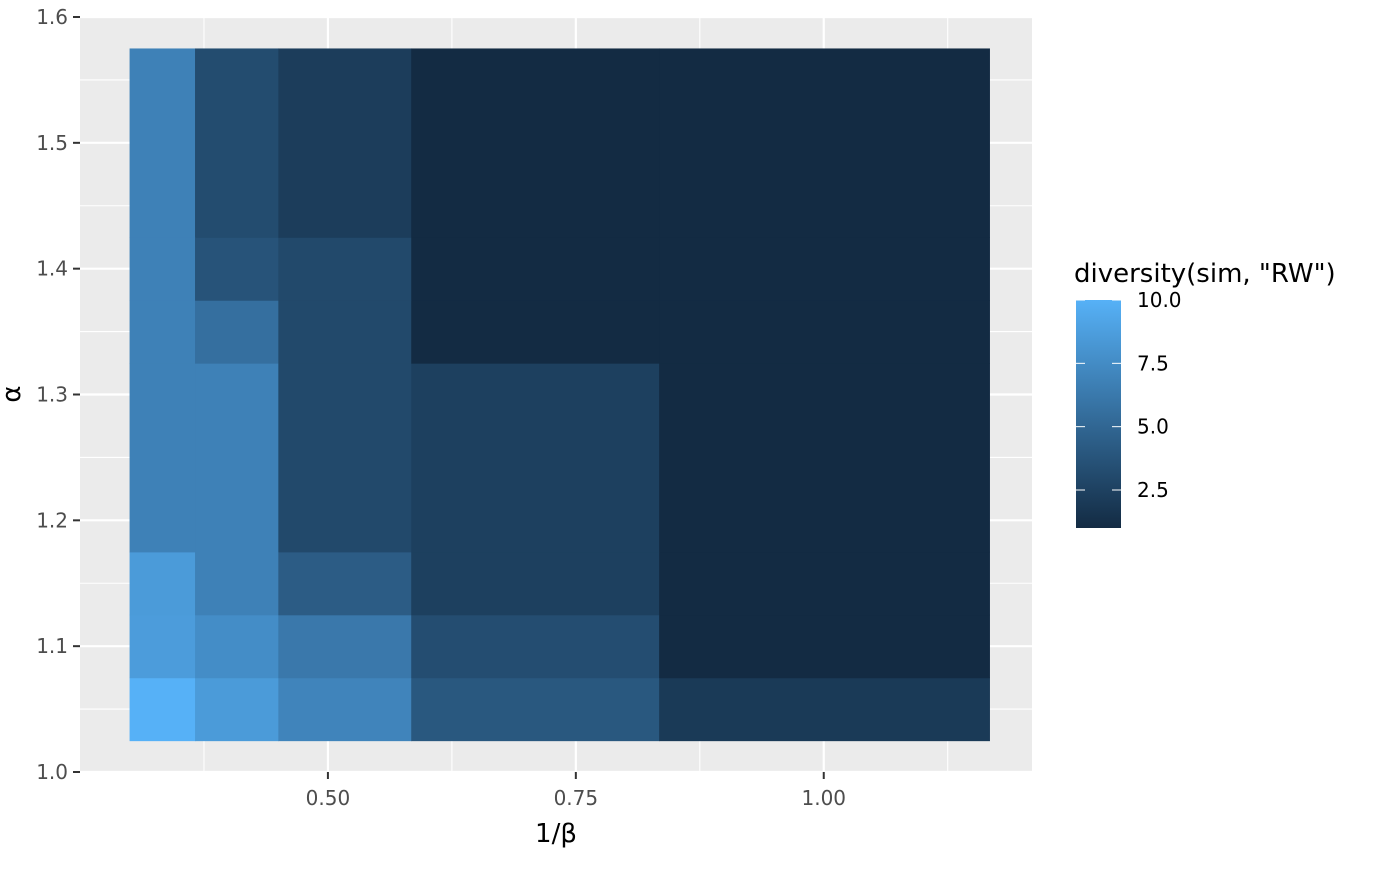  What do you see at coordinates (1159, 300) in the screenshot?
I see `legend-break-label: 10.0` at bounding box center [1159, 300].